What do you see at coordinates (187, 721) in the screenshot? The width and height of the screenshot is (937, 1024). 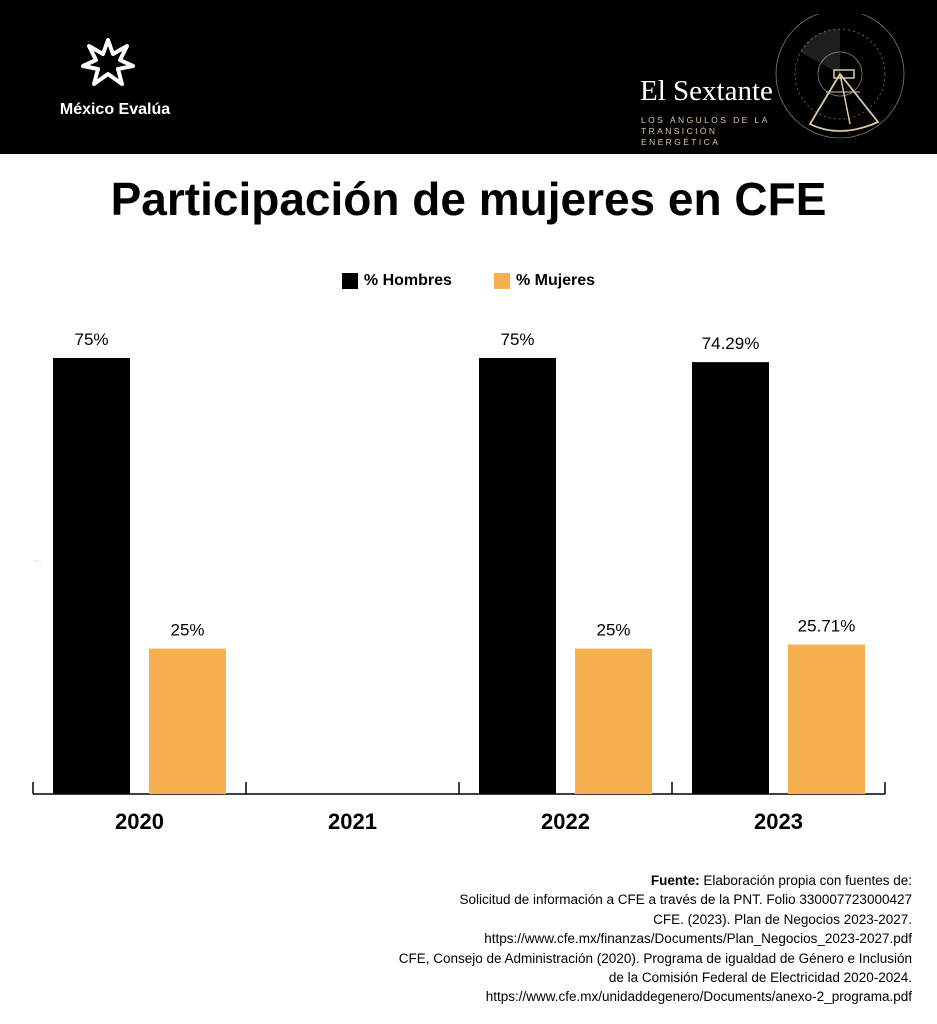 I see `bar-mujeres-2020` at bounding box center [187, 721].